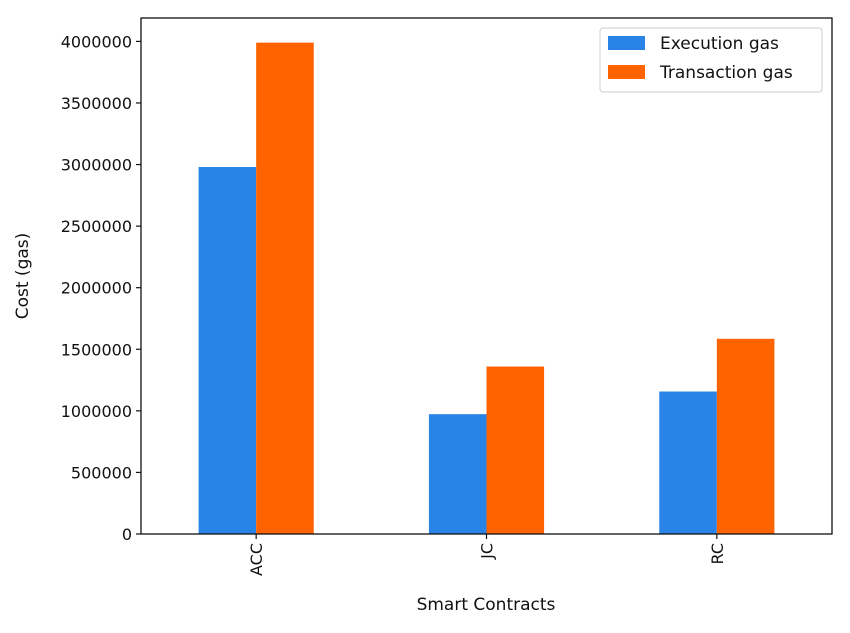 This screenshot has width=850, height=633. What do you see at coordinates (256, 559) in the screenshot?
I see `x-tick-label-acc: ACC` at bounding box center [256, 559].